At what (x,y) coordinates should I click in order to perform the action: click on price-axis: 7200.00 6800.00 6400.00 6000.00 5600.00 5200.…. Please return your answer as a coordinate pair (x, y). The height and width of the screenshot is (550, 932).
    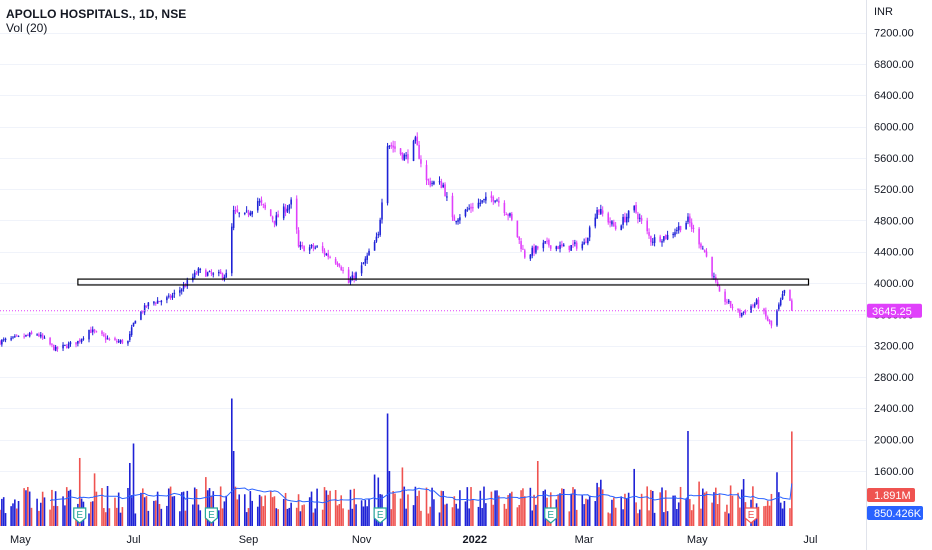
    Looking at the image, I should click on (894, 253).